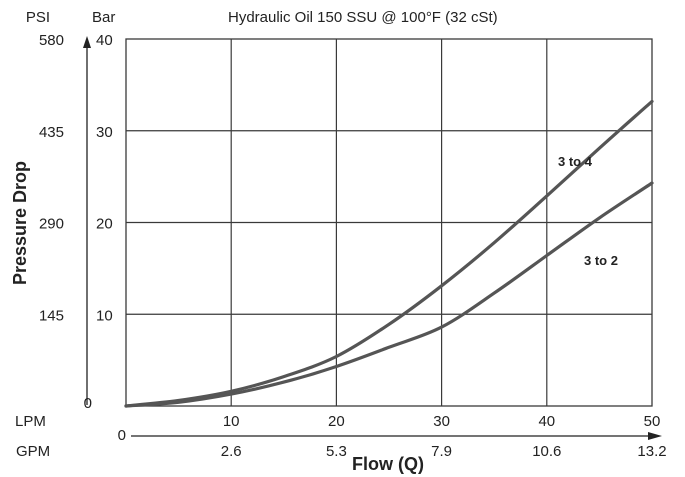 This screenshot has height=477, width=685. Describe the element at coordinates (104, 132) in the screenshot. I see `y-tick-label-bar: 30` at that location.